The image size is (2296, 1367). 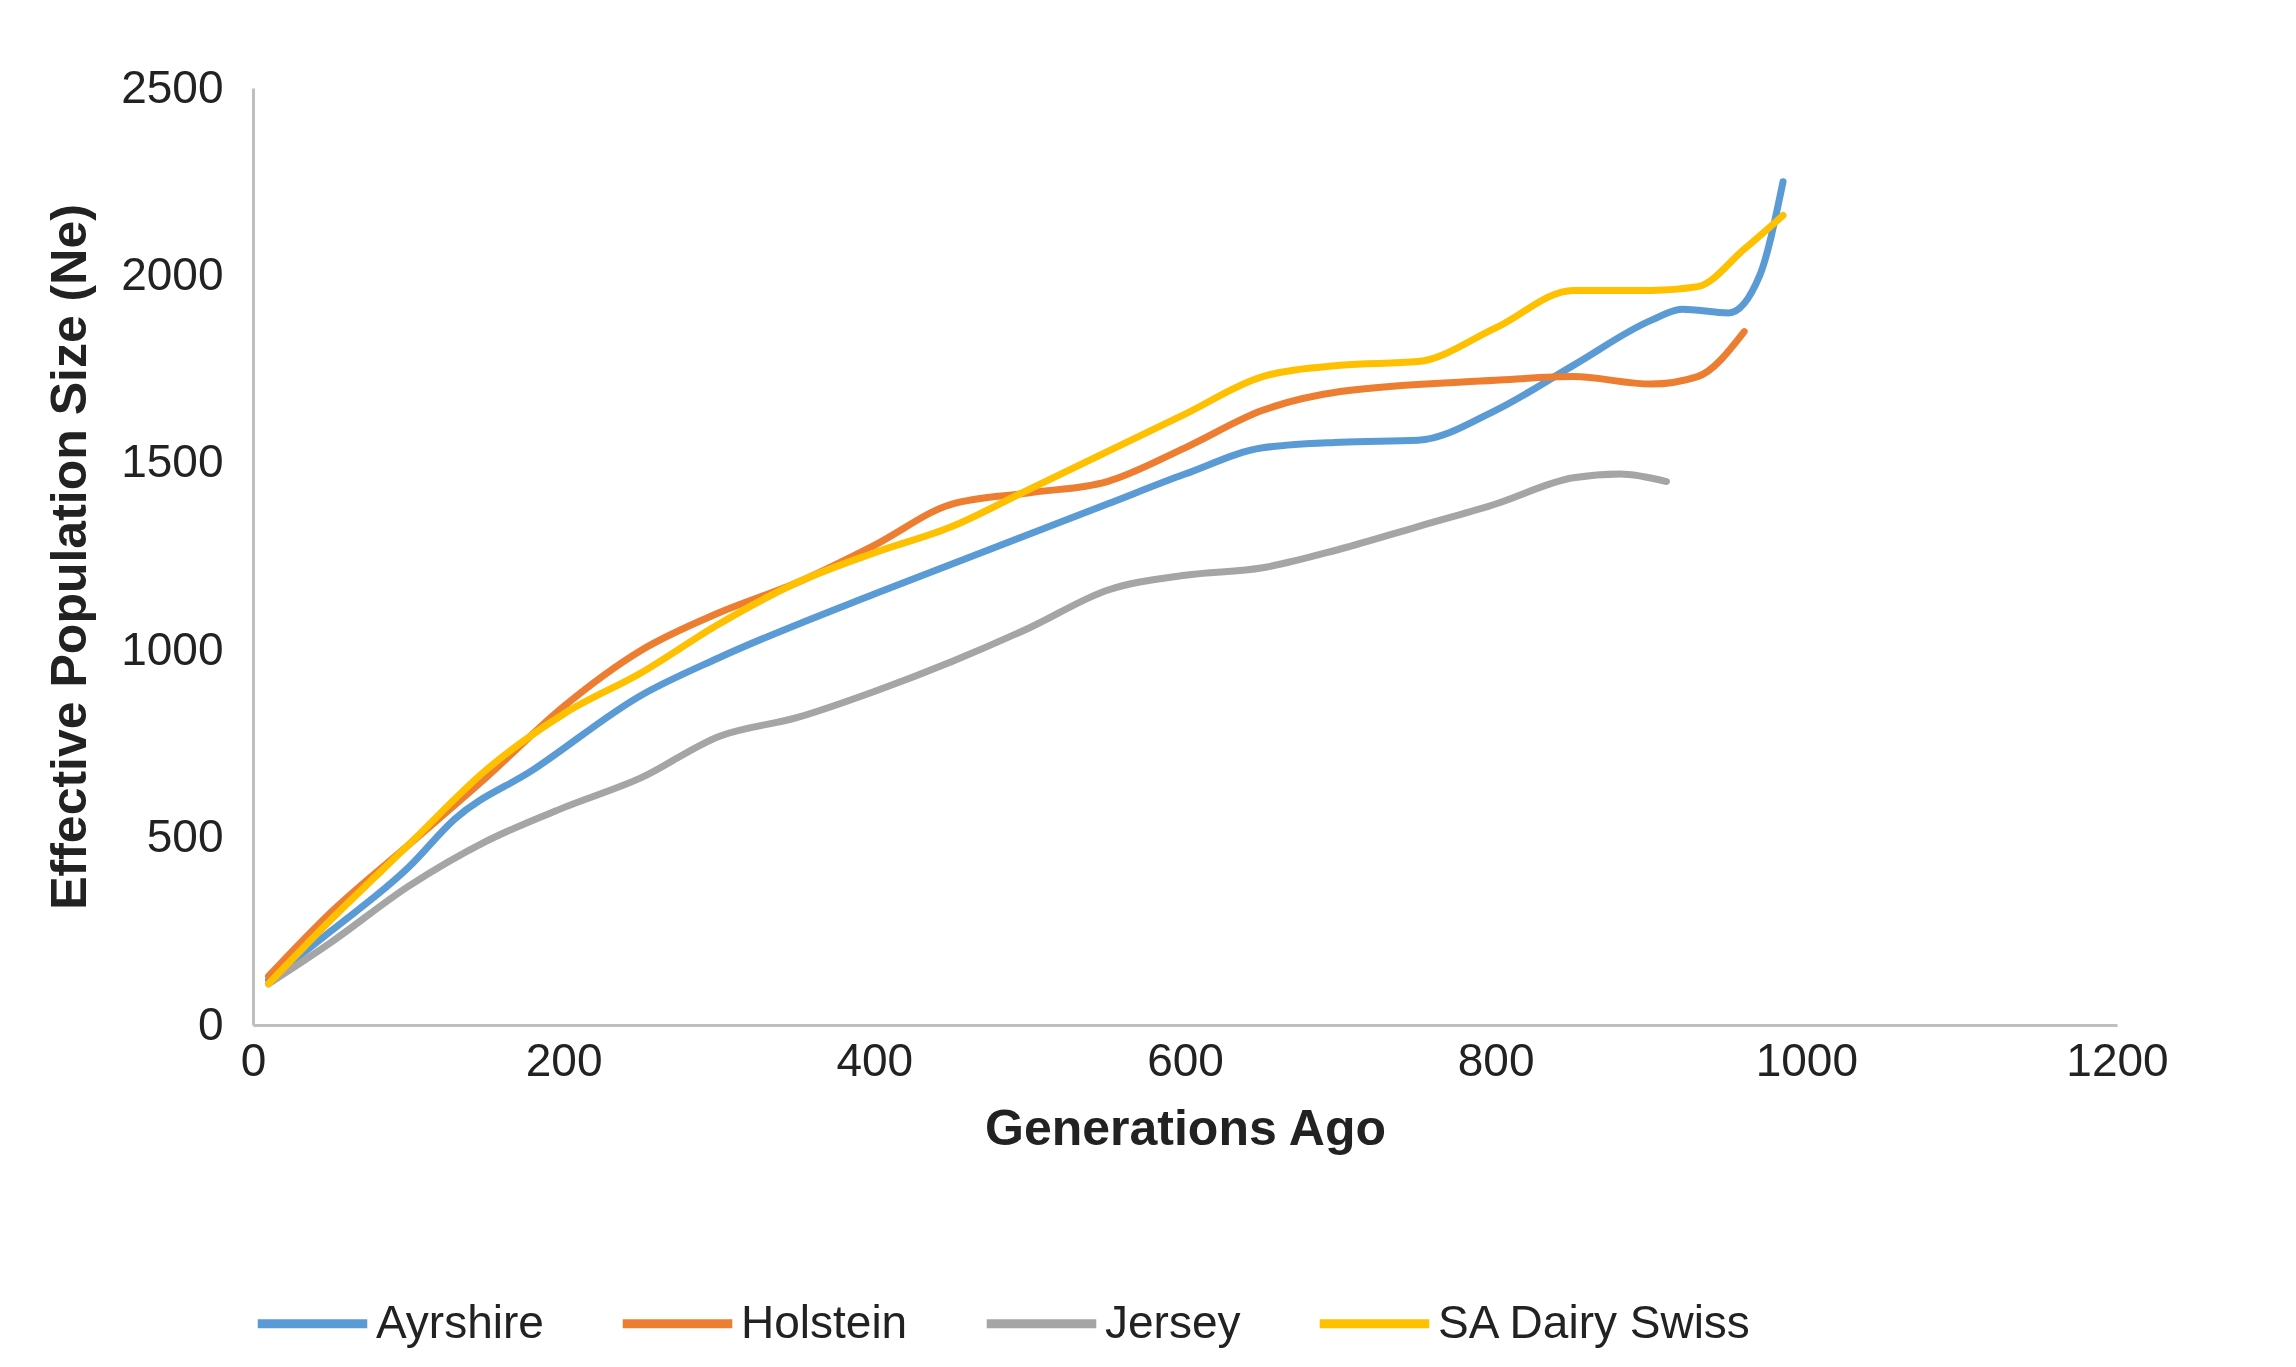 I want to click on x-axis-title: Generations Ago, so click(x=1185, y=1127).